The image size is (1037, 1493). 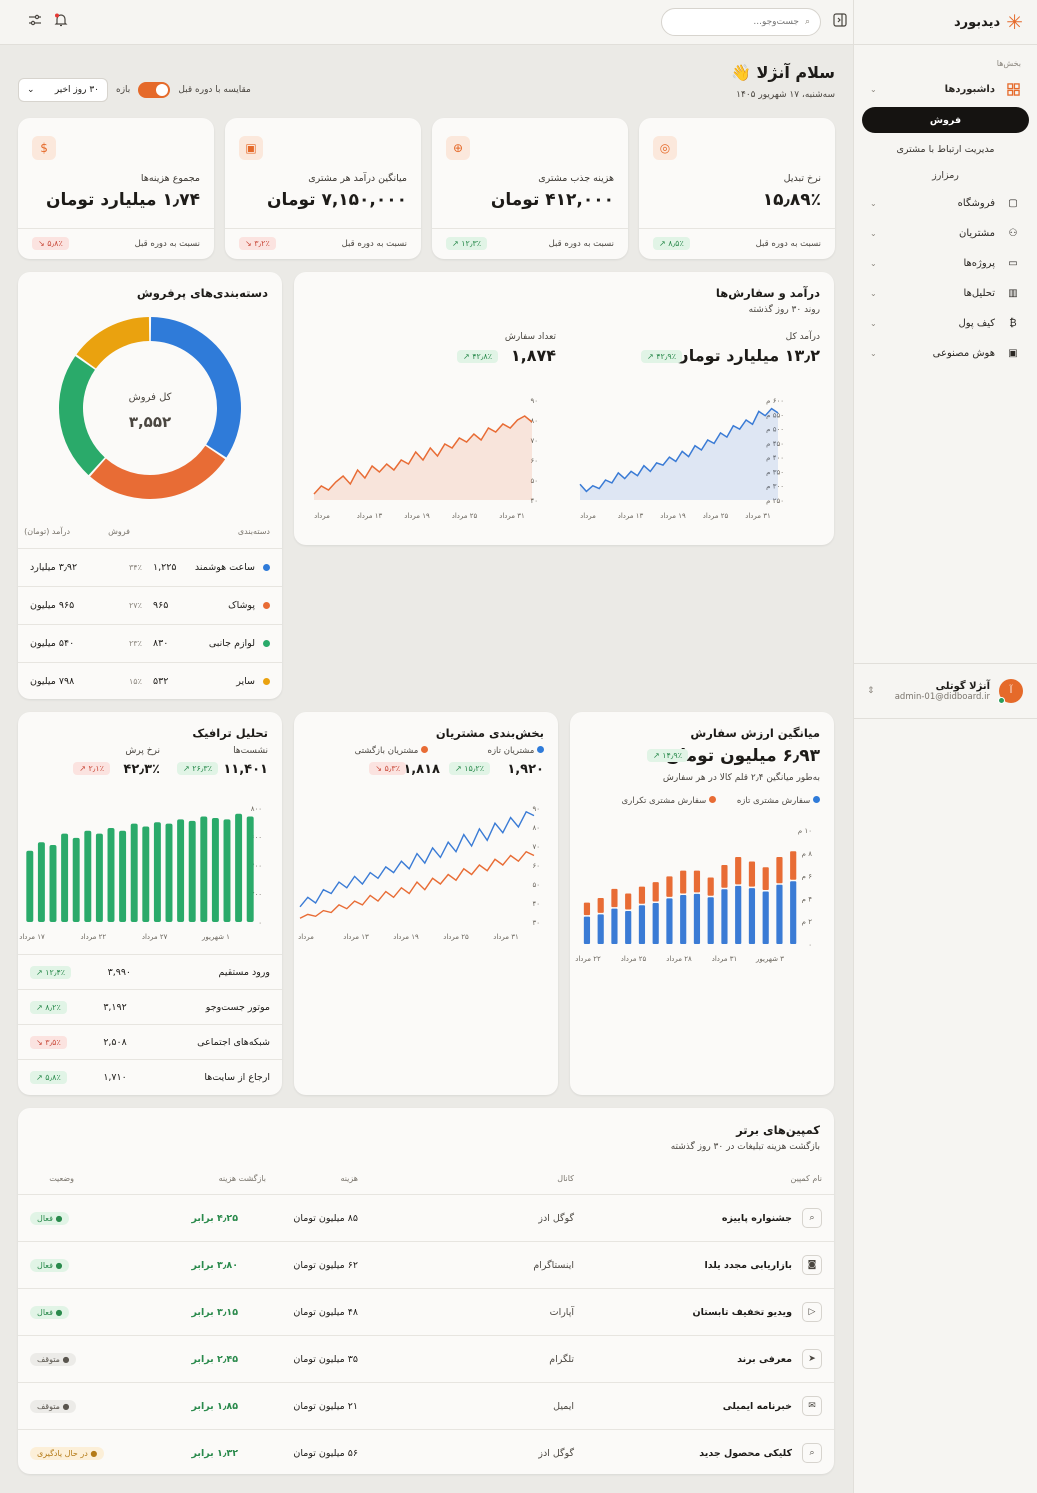 What do you see at coordinates (244, 972) in the screenshot?
I see `traffic-source-name: ورود مستقیم` at bounding box center [244, 972].